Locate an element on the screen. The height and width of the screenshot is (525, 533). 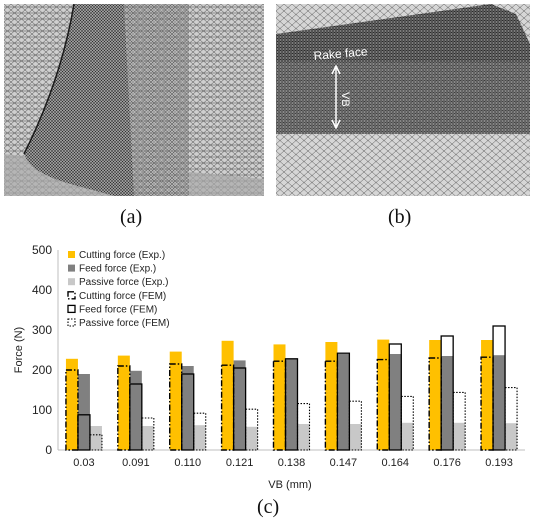
y-tick-label: 500 is located at coordinates (42, 250).